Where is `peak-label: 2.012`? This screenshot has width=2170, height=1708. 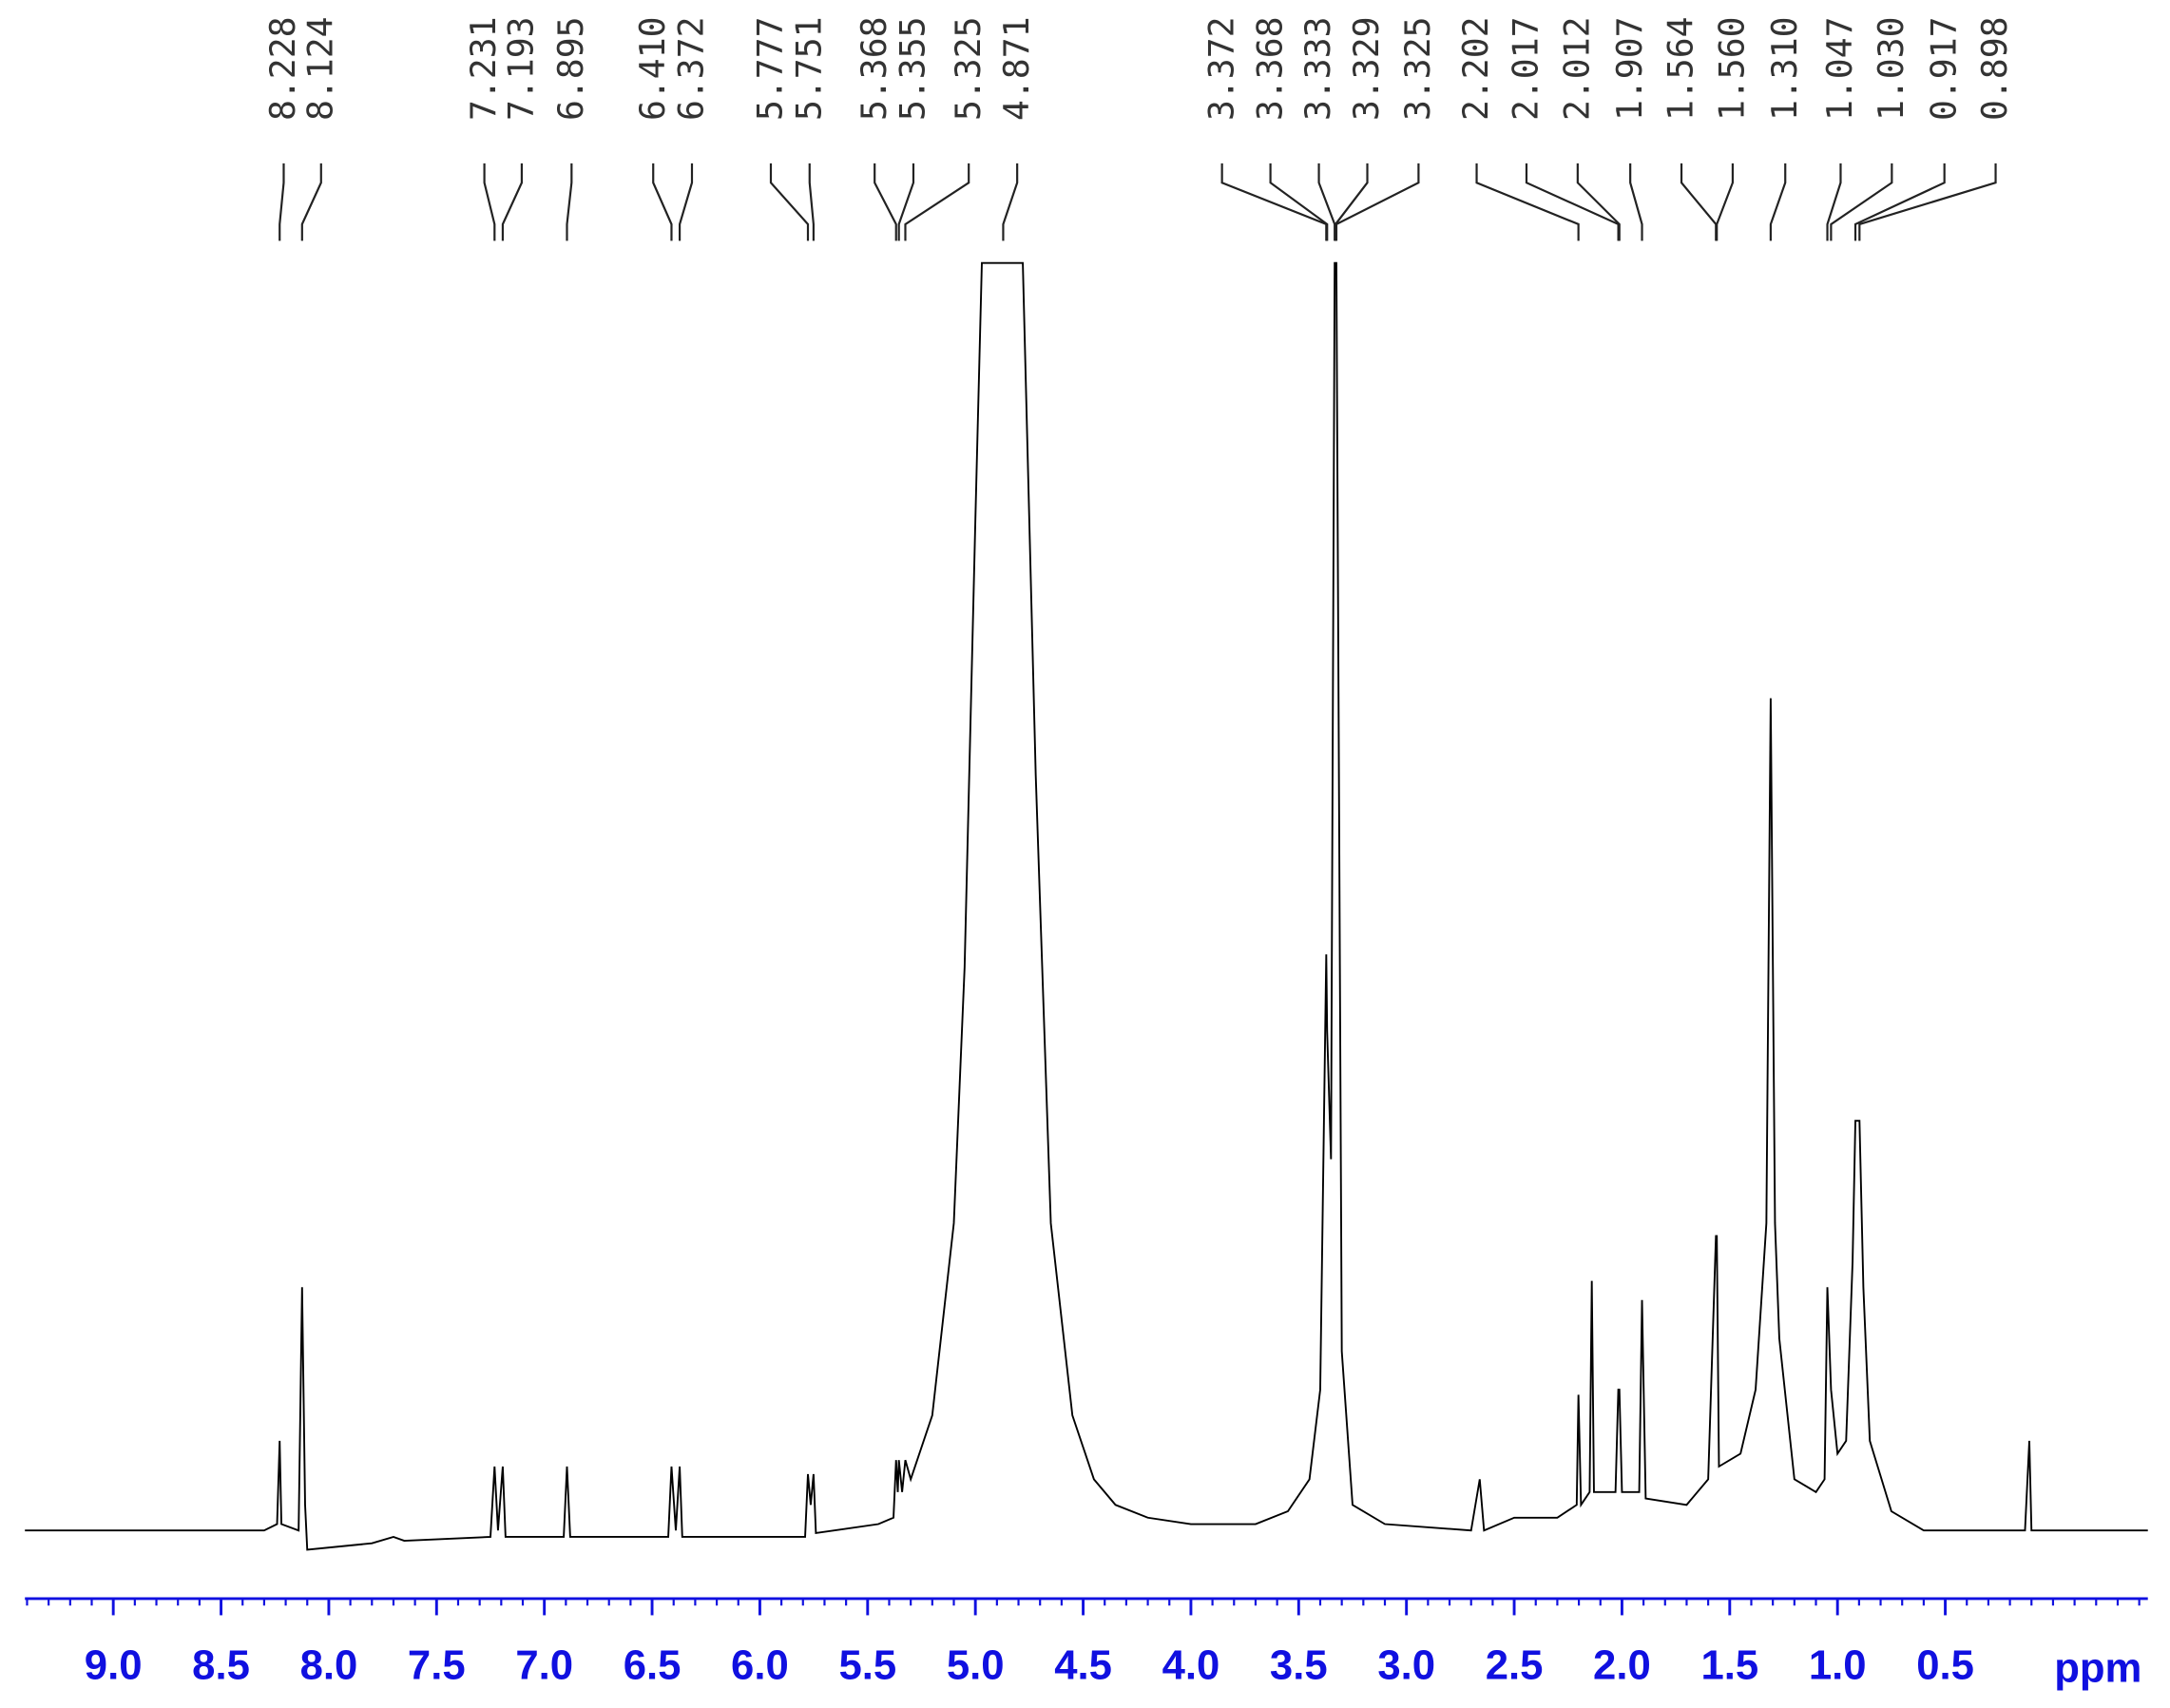
peak-label: 2.012 is located at coordinates (1576, 68).